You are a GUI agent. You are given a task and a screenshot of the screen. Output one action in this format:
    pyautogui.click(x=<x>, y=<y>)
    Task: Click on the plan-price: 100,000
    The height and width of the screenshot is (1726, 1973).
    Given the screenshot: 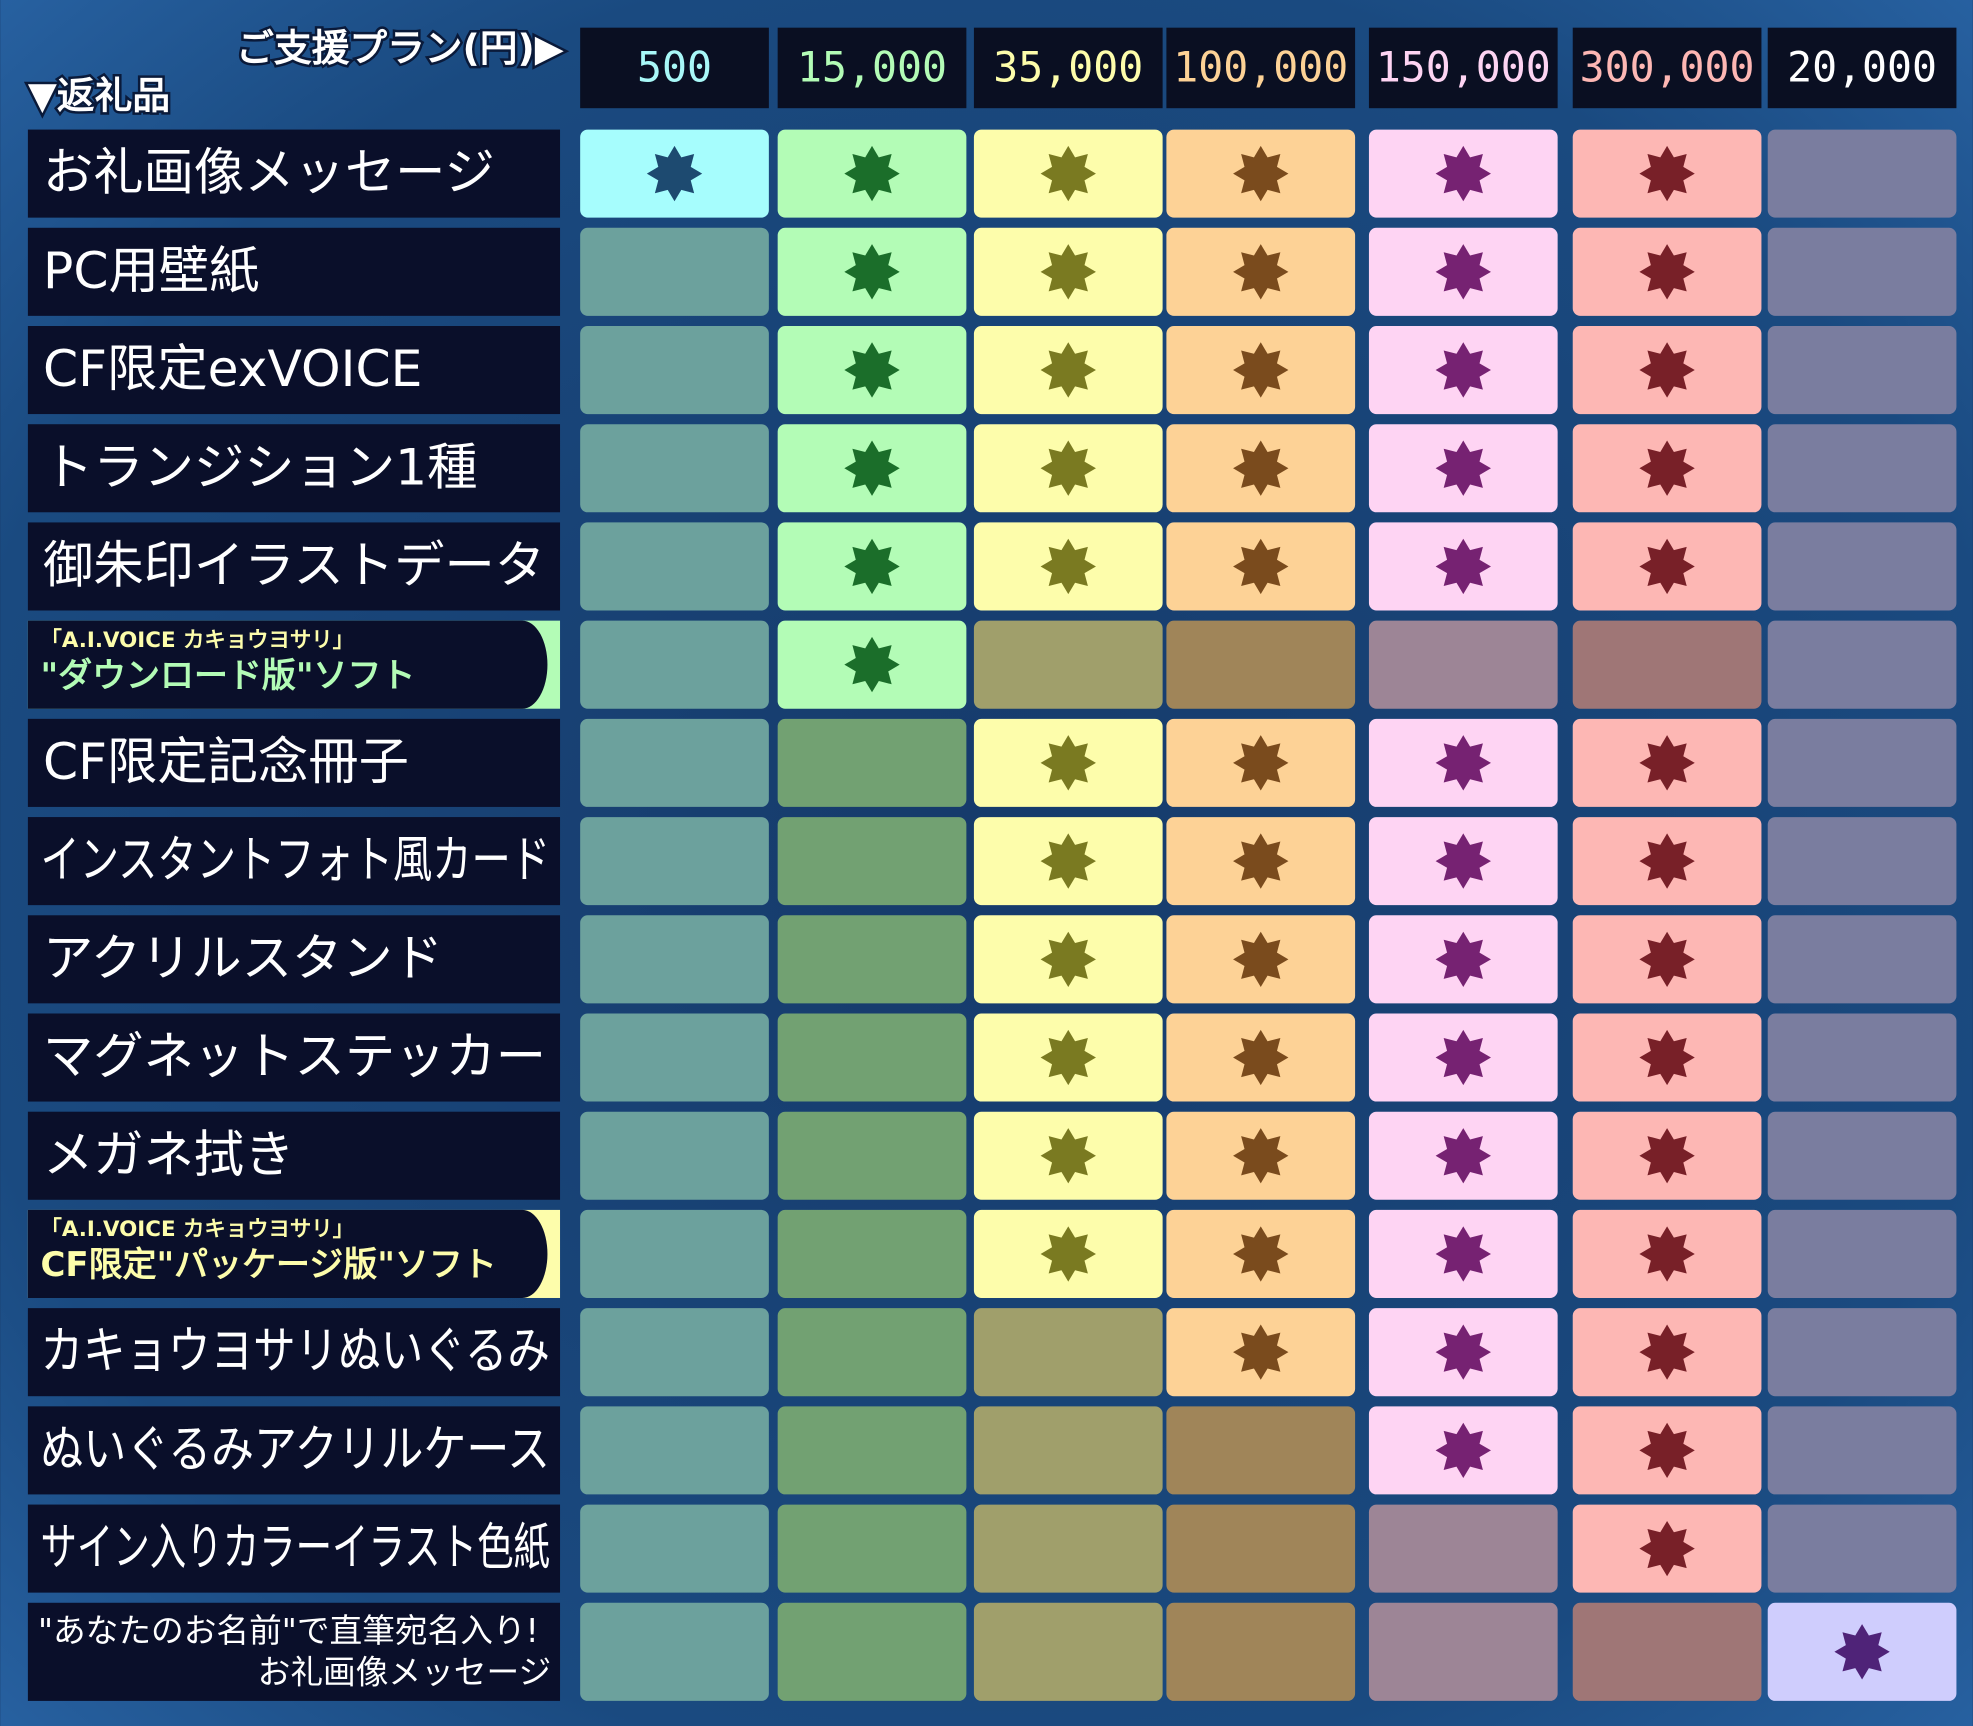 What is the action you would take?
    pyautogui.click(x=1260, y=66)
    